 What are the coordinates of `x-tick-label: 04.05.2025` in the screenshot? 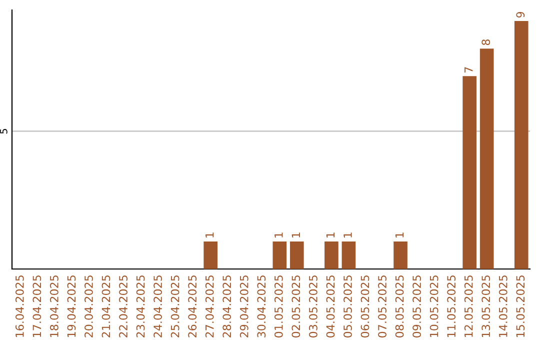 It's located at (330, 307).